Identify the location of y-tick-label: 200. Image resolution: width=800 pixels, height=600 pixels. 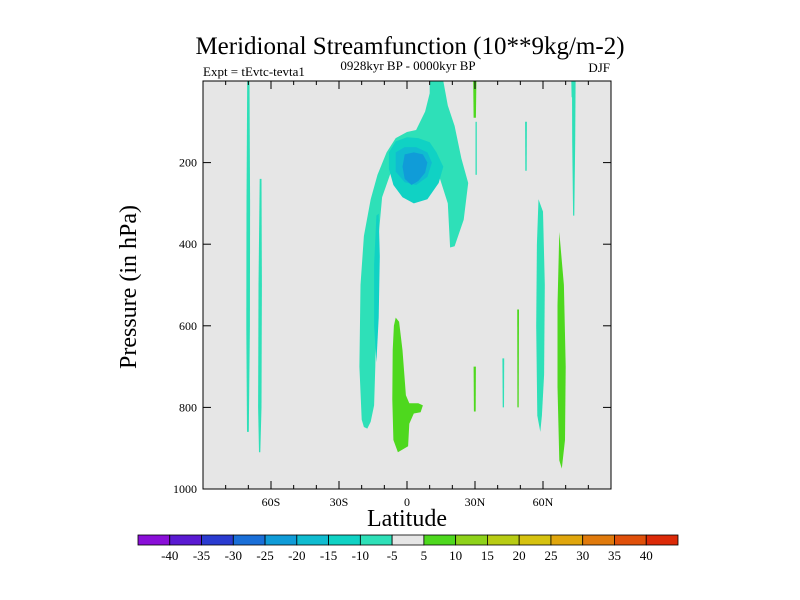
(188, 163).